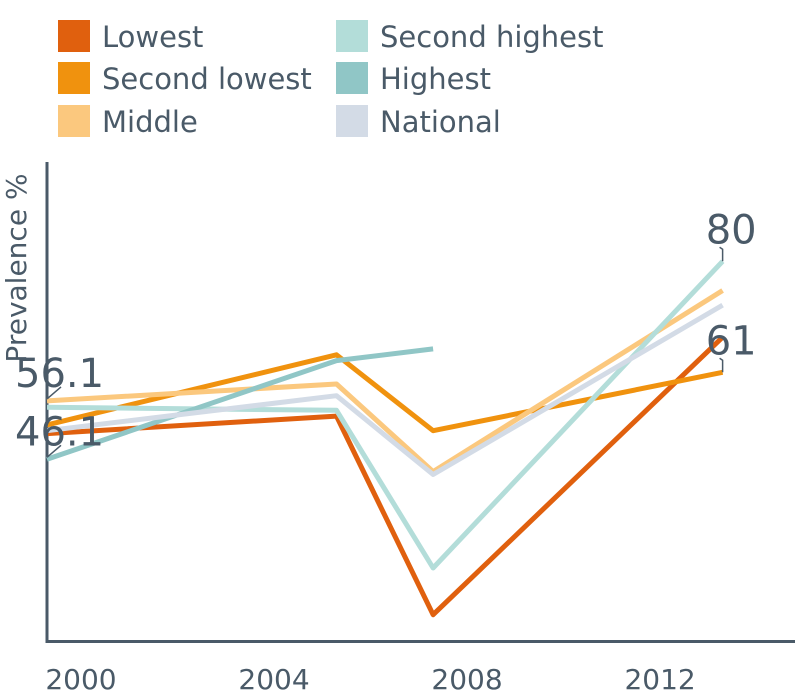 The height and width of the screenshot is (700, 800). Describe the element at coordinates (731, 230) in the screenshot. I see `data-label-80: 80` at that location.